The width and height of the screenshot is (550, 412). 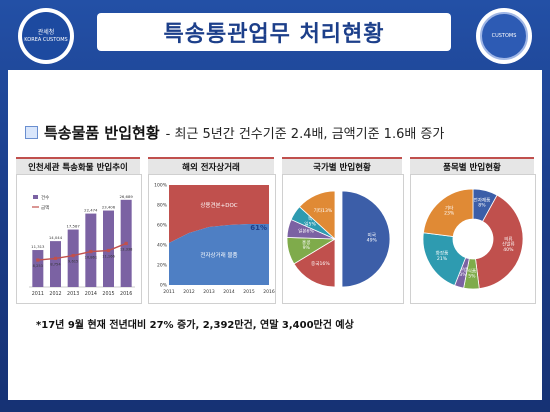 I want to click on country-pie-panel: 미국 49% 중국16% 홍콩 9% 일본6% 독 일5% 기타13%, so click(x=343, y=239).